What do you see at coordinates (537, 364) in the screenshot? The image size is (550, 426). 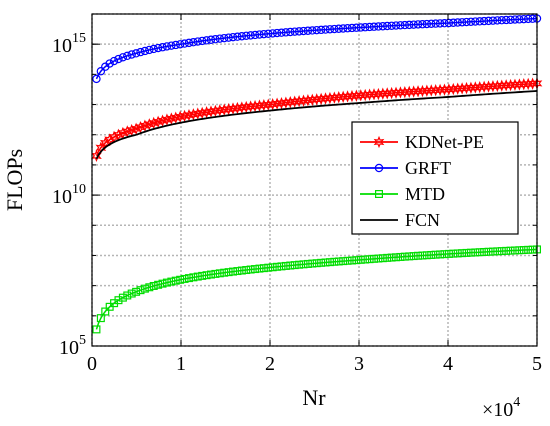 I see `x-tick-label: 5` at bounding box center [537, 364].